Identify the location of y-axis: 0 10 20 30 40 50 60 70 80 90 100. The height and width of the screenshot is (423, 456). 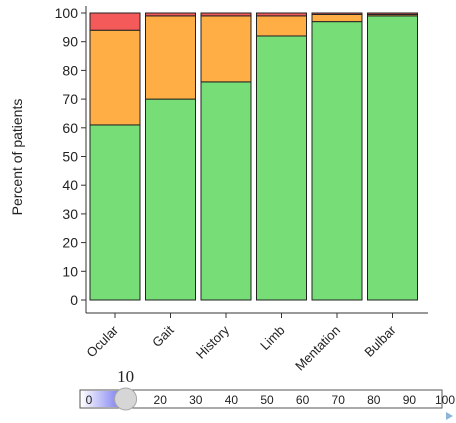
(71, 159).